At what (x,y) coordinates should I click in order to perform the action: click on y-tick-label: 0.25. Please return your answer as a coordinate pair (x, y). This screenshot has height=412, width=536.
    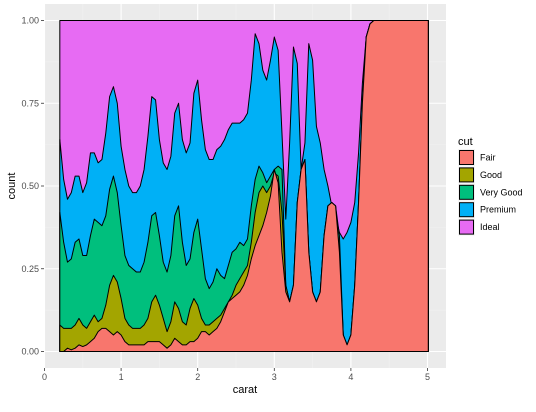
    Looking at the image, I should click on (30, 269).